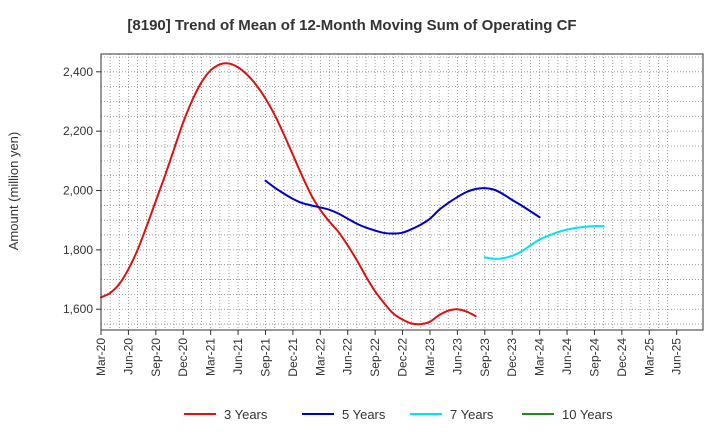 The width and height of the screenshot is (720, 440). Describe the element at coordinates (649, 357) in the screenshot. I see `x-tick-label: Mar-25` at that location.